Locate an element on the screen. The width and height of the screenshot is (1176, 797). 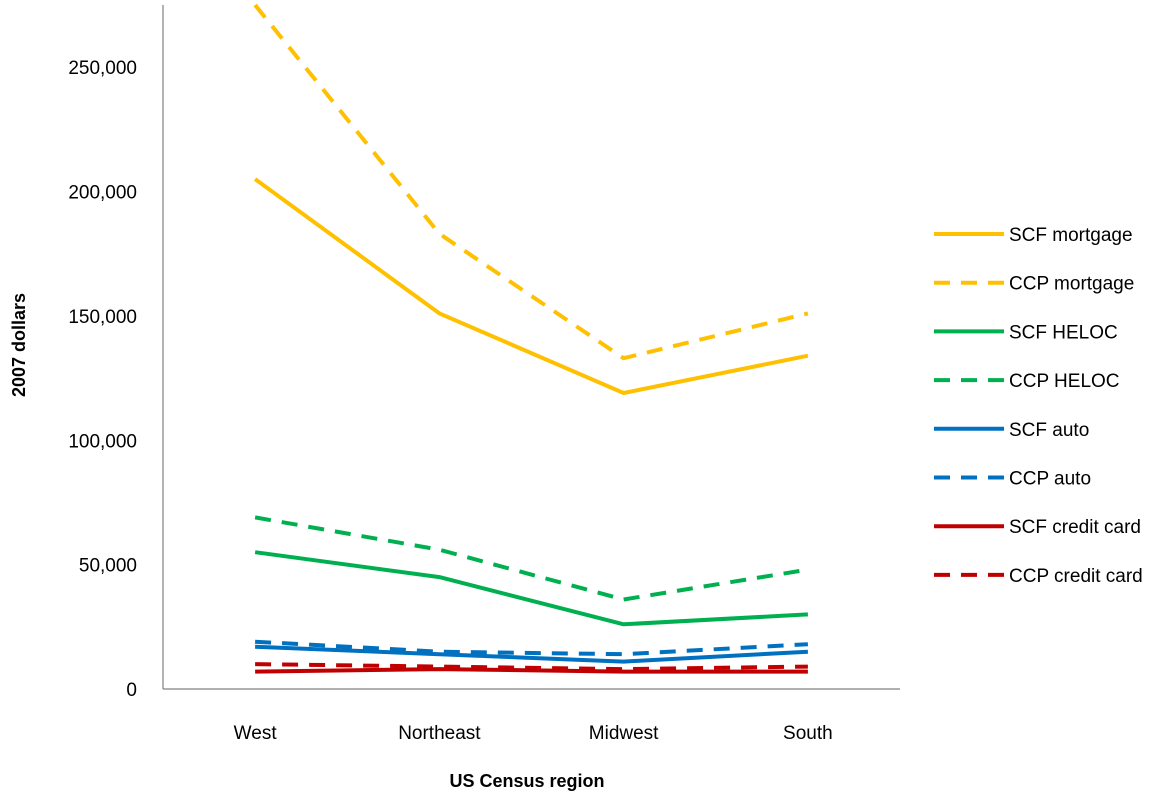
series-line-ccp-heloc is located at coordinates (531, 558).